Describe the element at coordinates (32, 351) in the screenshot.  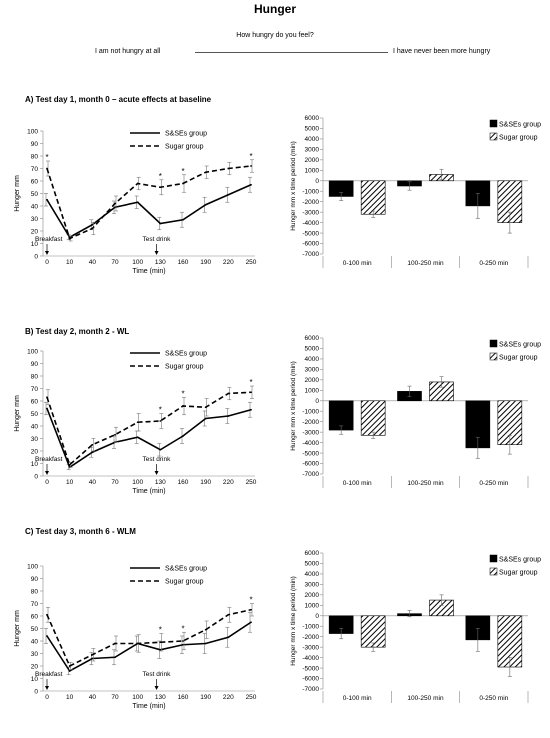
I see `y-tick-label: 100` at that location.